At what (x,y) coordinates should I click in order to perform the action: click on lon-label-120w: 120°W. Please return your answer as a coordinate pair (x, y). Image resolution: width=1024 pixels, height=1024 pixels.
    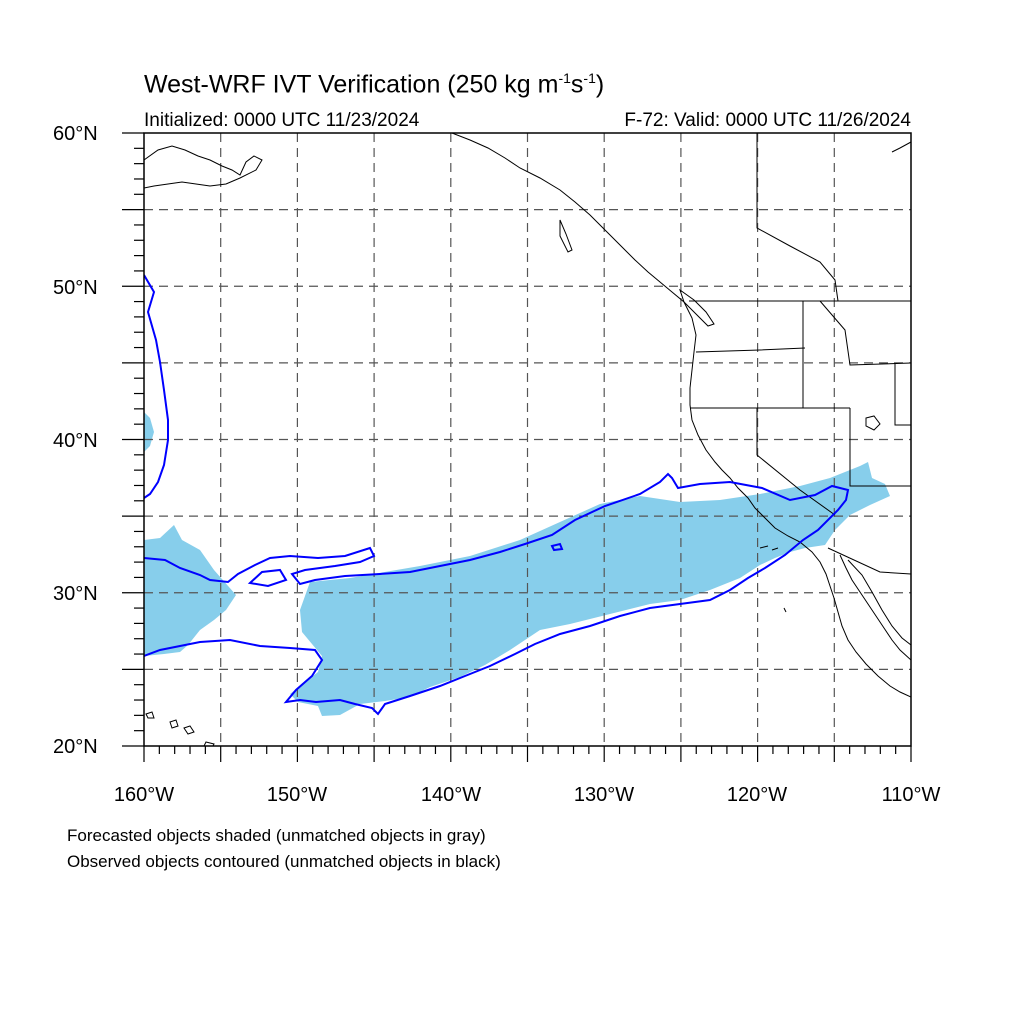
    Looking at the image, I should click on (757, 795).